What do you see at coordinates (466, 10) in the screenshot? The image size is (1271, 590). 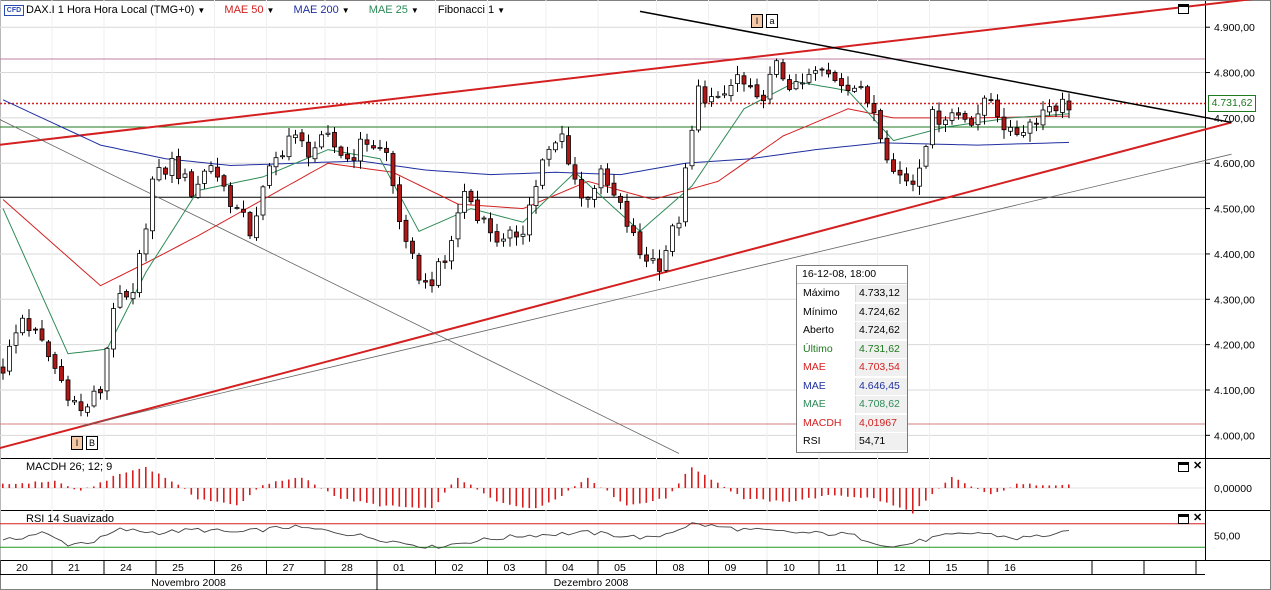 I see `indicator-fibonacci-label: Fibonacci 1` at bounding box center [466, 10].